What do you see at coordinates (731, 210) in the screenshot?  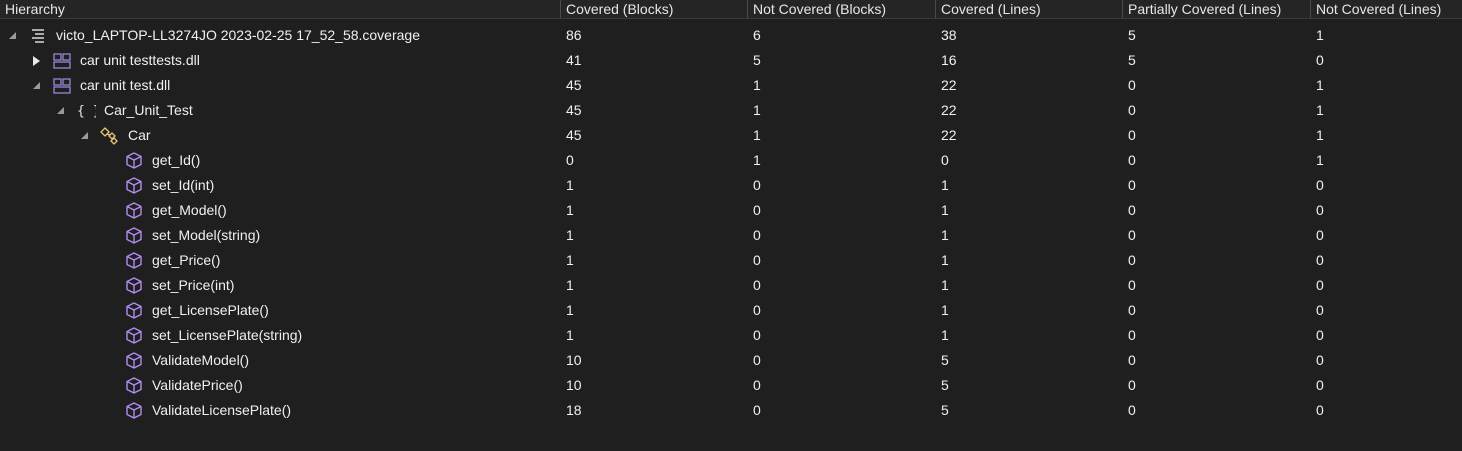 I see `tree-row: get_Model() 1 0 1 0 0` at bounding box center [731, 210].